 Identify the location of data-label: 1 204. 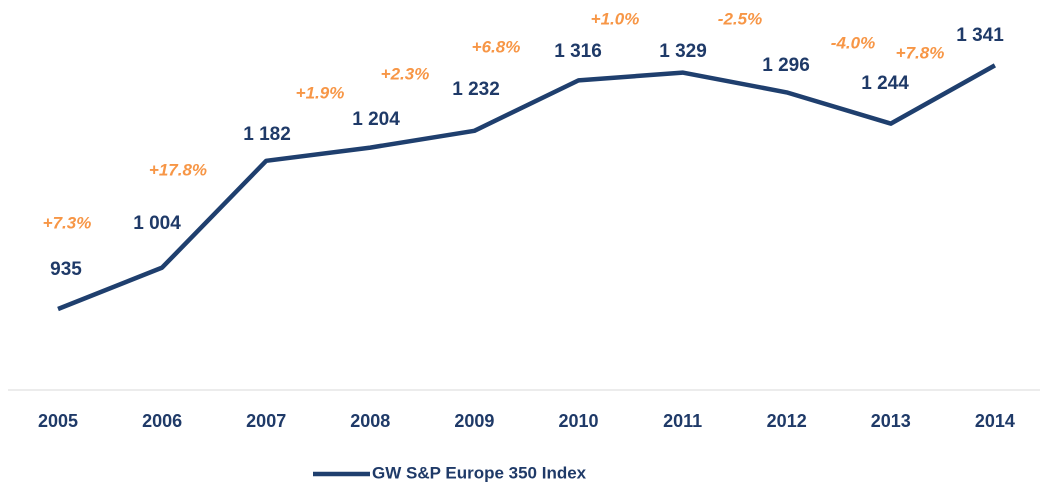
(376, 119).